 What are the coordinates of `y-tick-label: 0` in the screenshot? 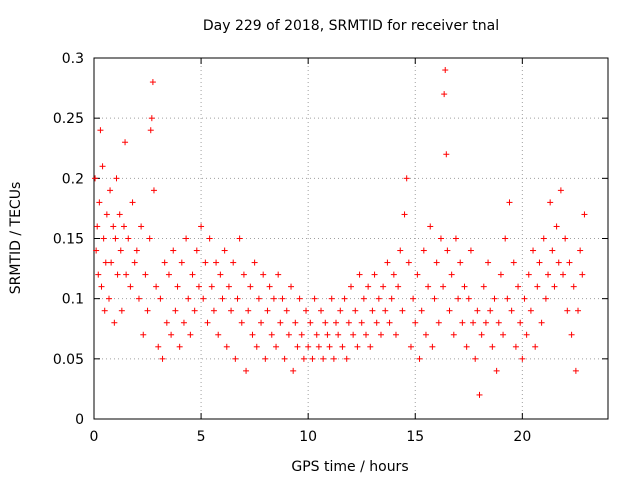 It's located at (79, 420).